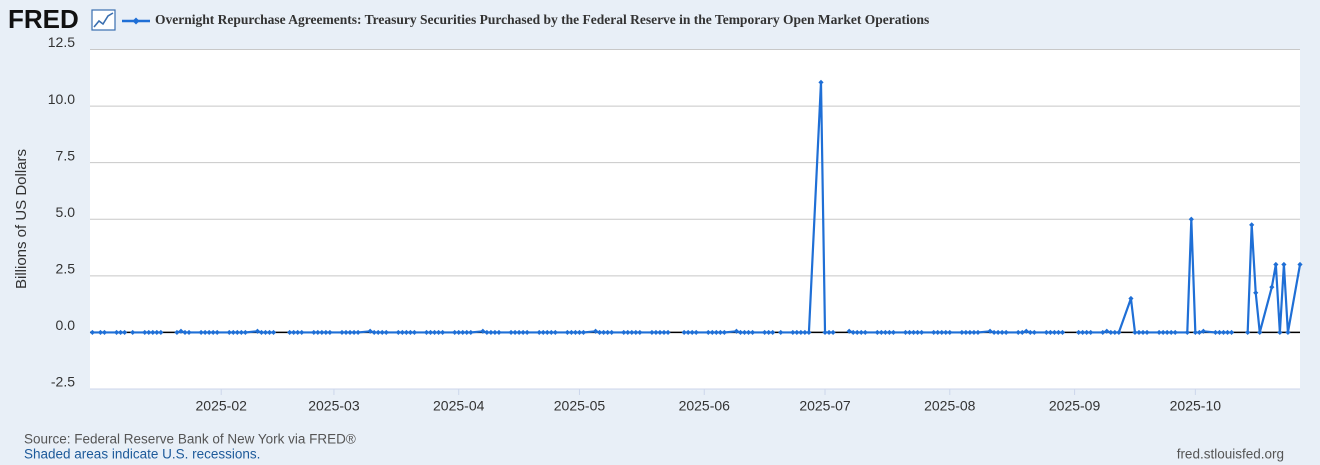 Image resolution: width=1320 pixels, height=465 pixels. What do you see at coordinates (142, 454) in the screenshot?
I see `footer-note: Shaded areas indicate U.S. recessions.` at bounding box center [142, 454].